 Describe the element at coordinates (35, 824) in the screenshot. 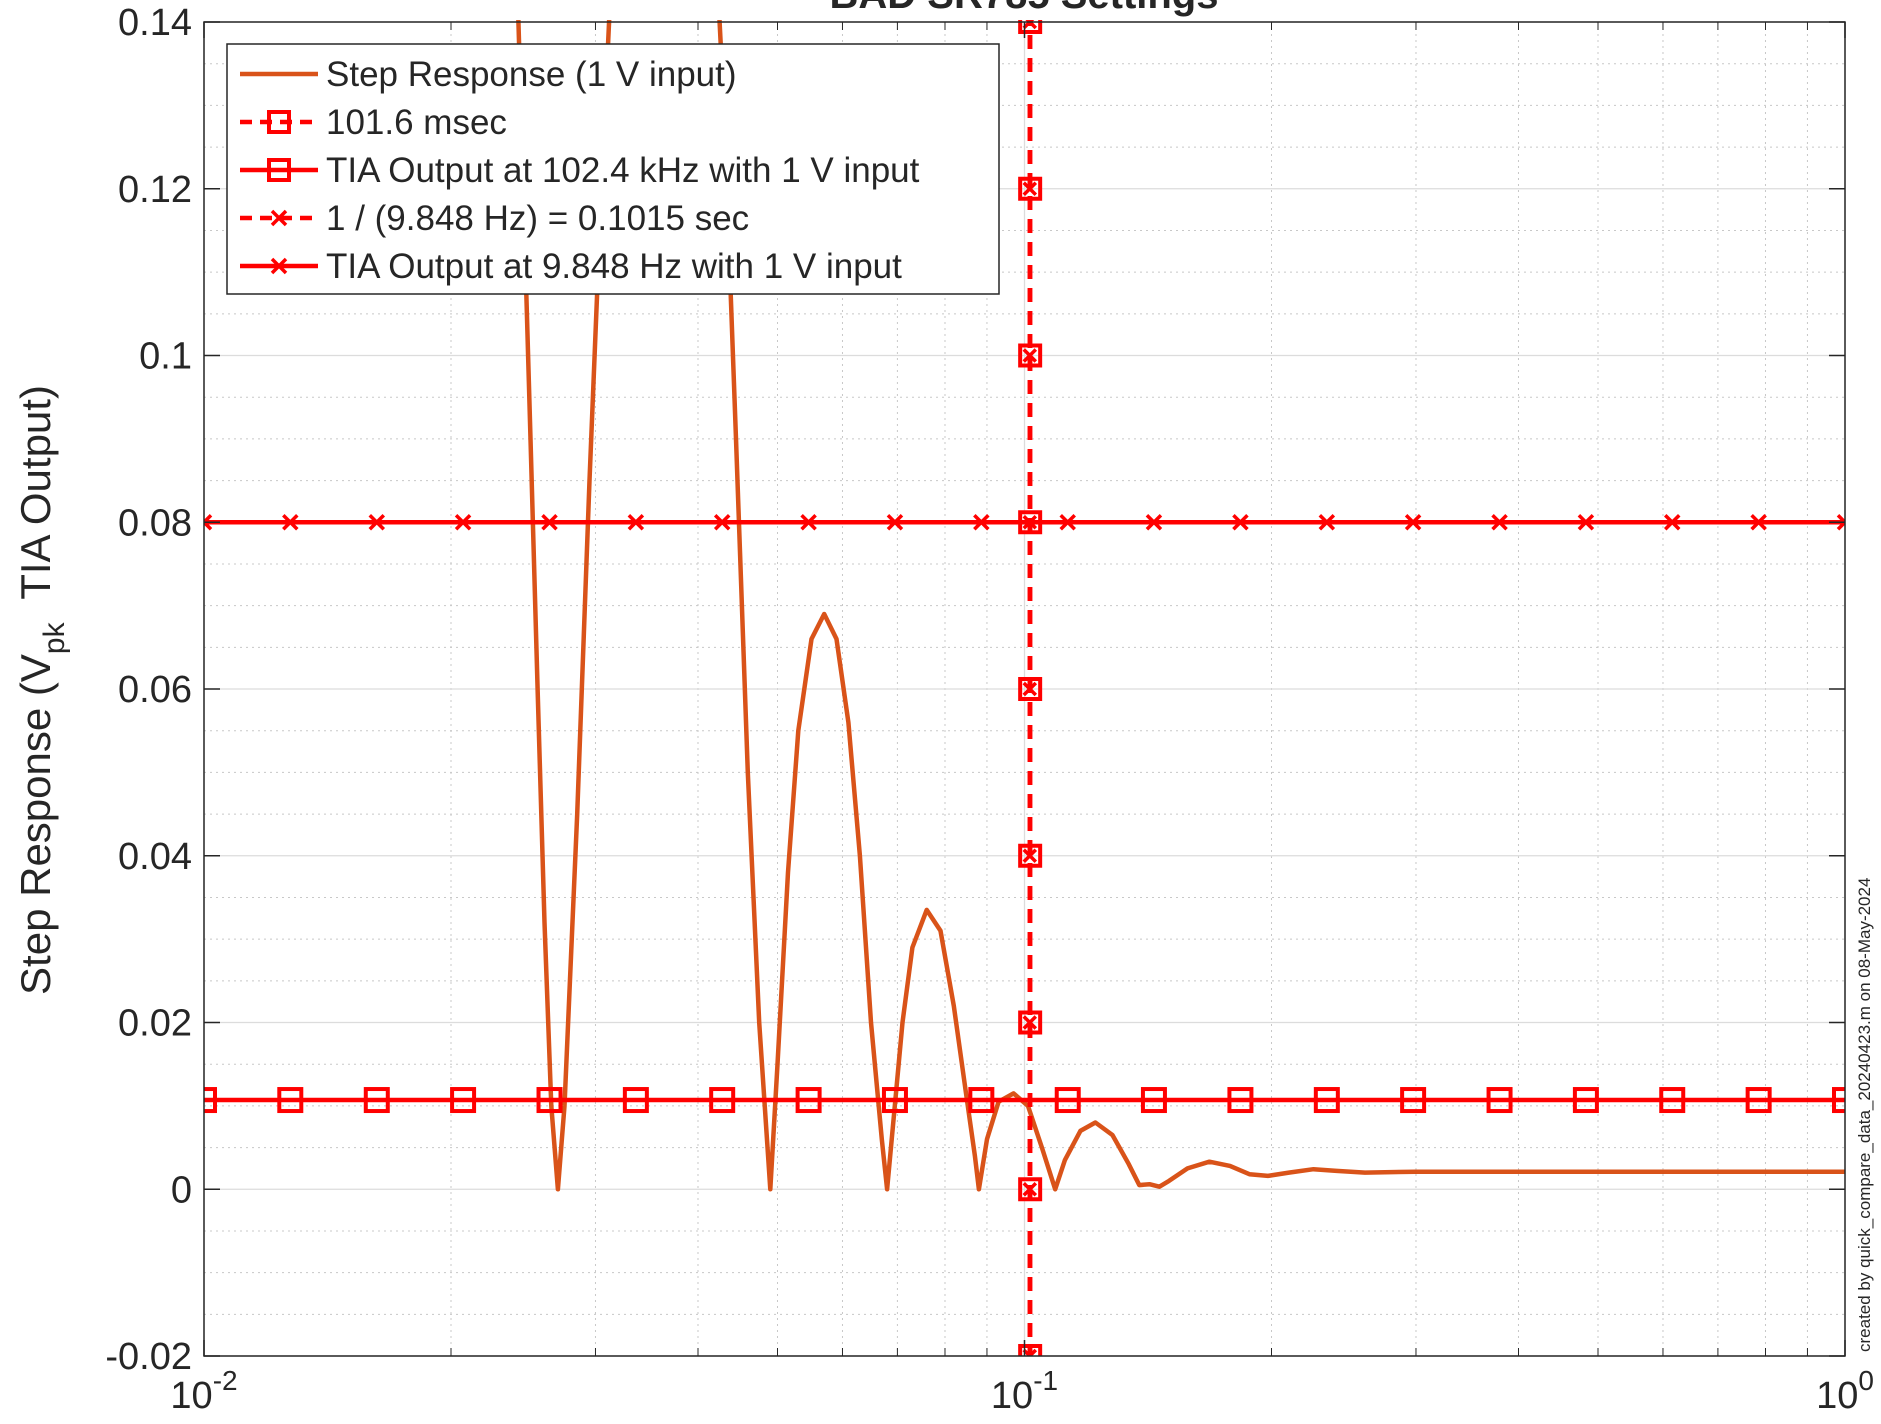

I see `y-axis-label-main: Step Response (V` at that location.